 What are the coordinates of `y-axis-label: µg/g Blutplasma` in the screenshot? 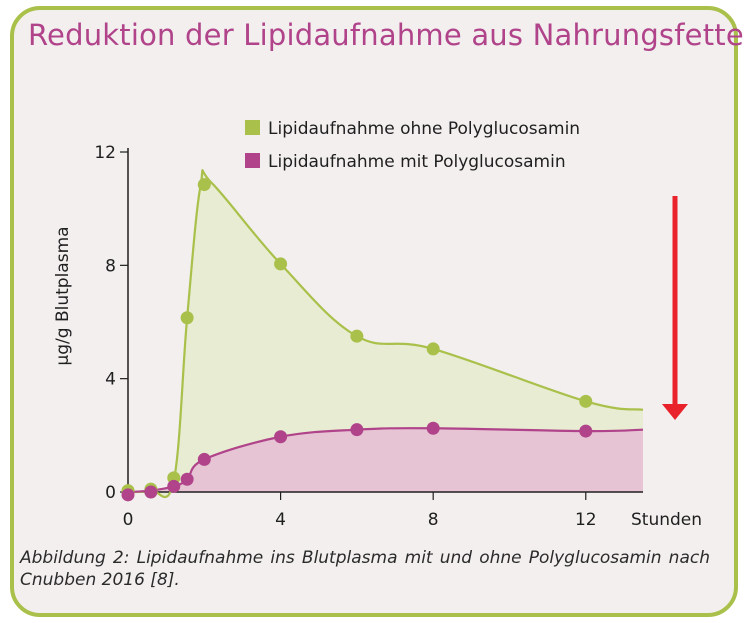 It's located at (63, 295).